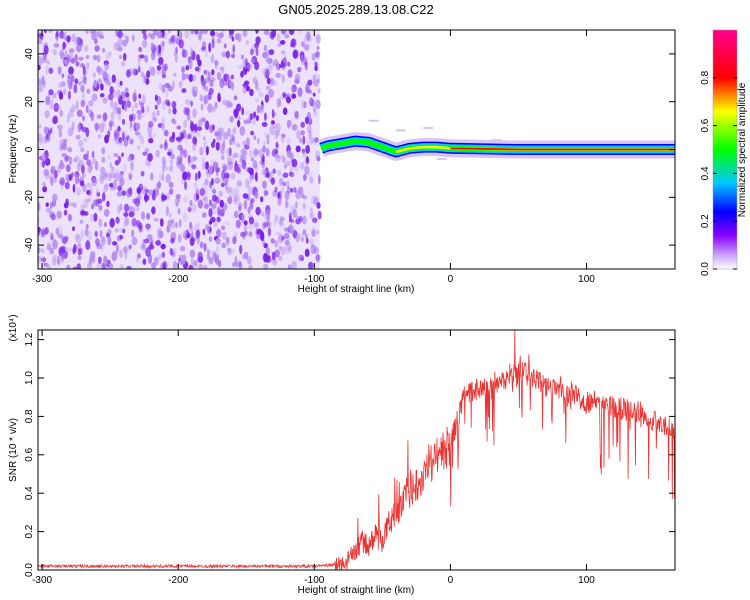 The width and height of the screenshot is (750, 600). I want to click on spectrogram-y-tick-label: 20, so click(29, 102).